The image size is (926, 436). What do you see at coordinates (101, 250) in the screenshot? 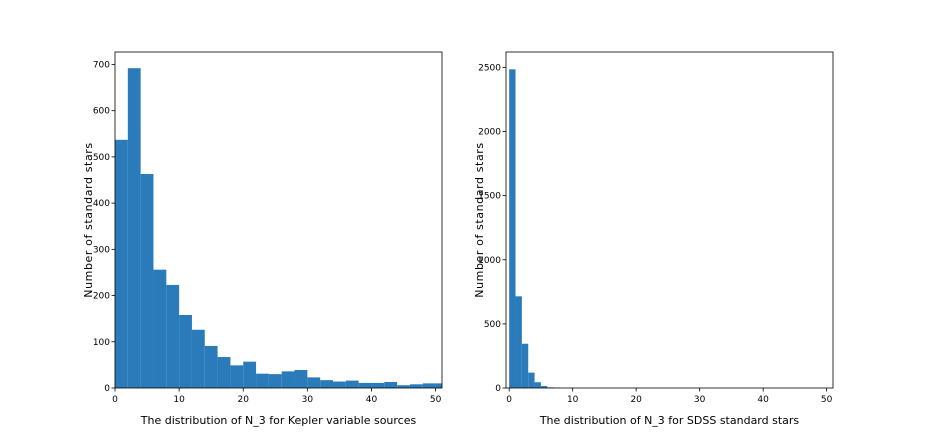
I see `kepler-y-tick-label: 300` at bounding box center [101, 250].